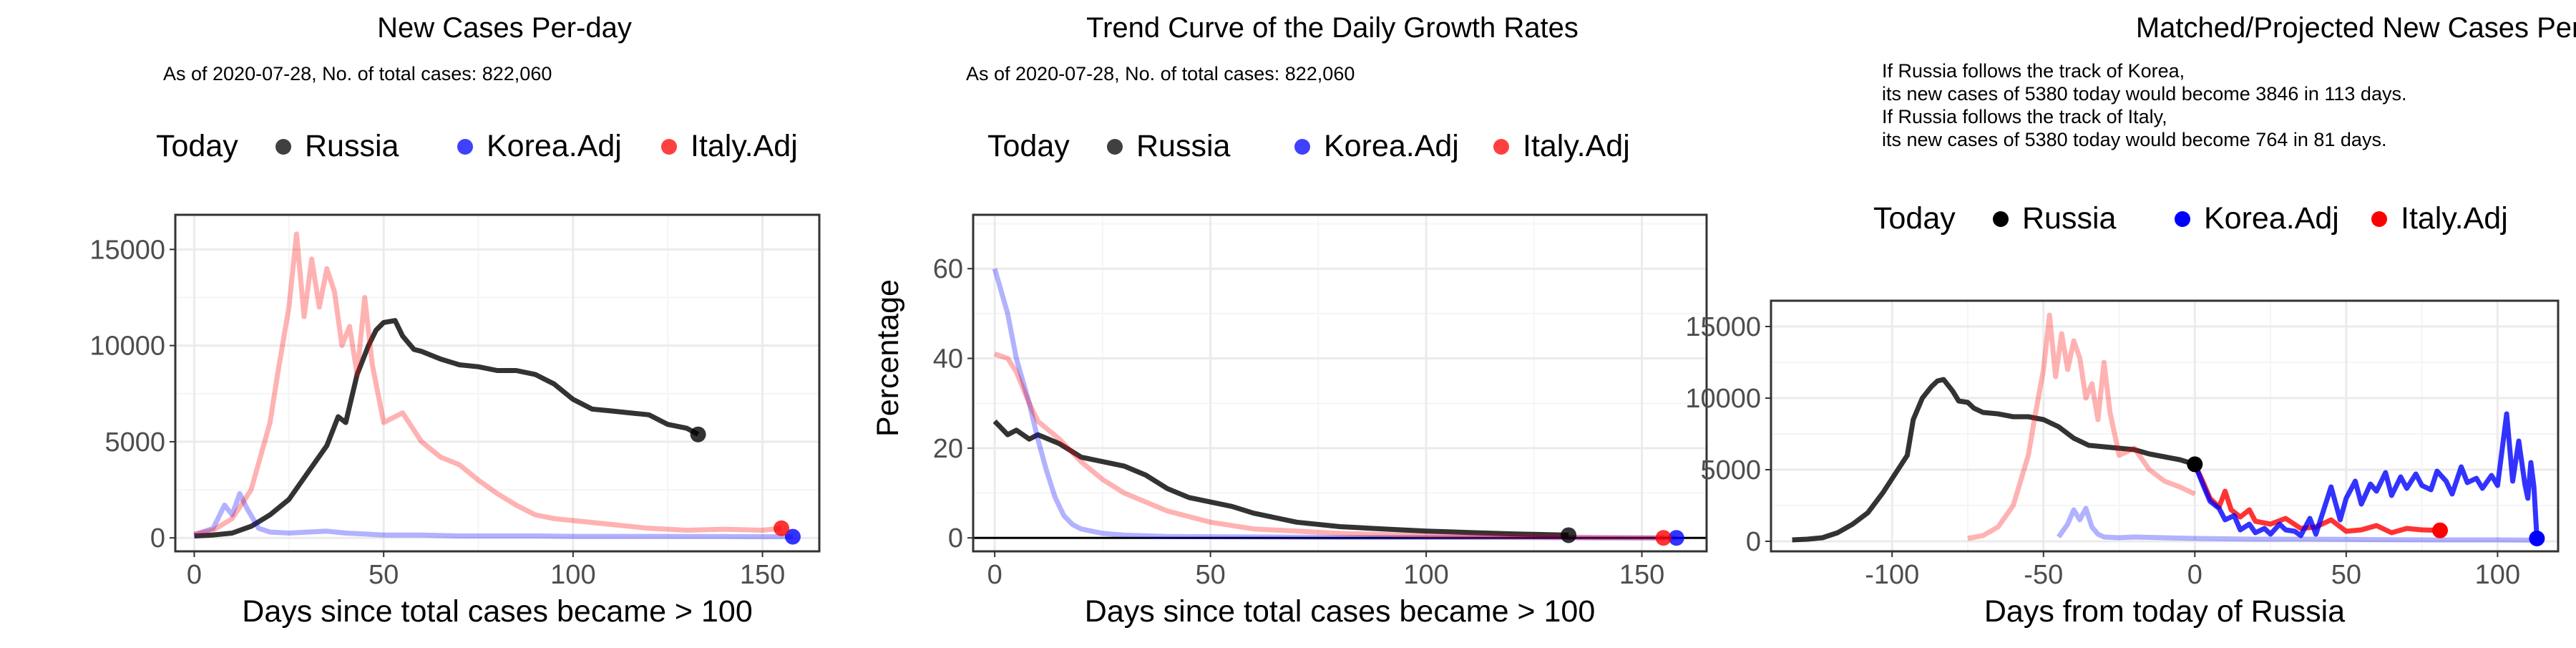 This screenshot has height=648, width=2576. Describe the element at coordinates (2164, 612) in the screenshot. I see `x-axis-label: Days from today of Russia` at that location.